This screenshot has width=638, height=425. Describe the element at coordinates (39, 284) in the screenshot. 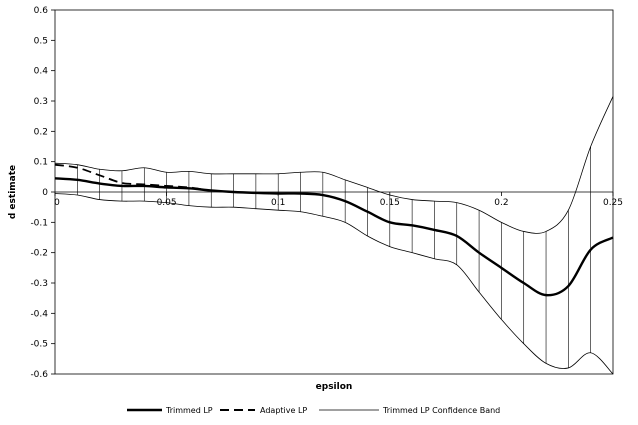

I see `y-tick-label: -0.3` at that location.